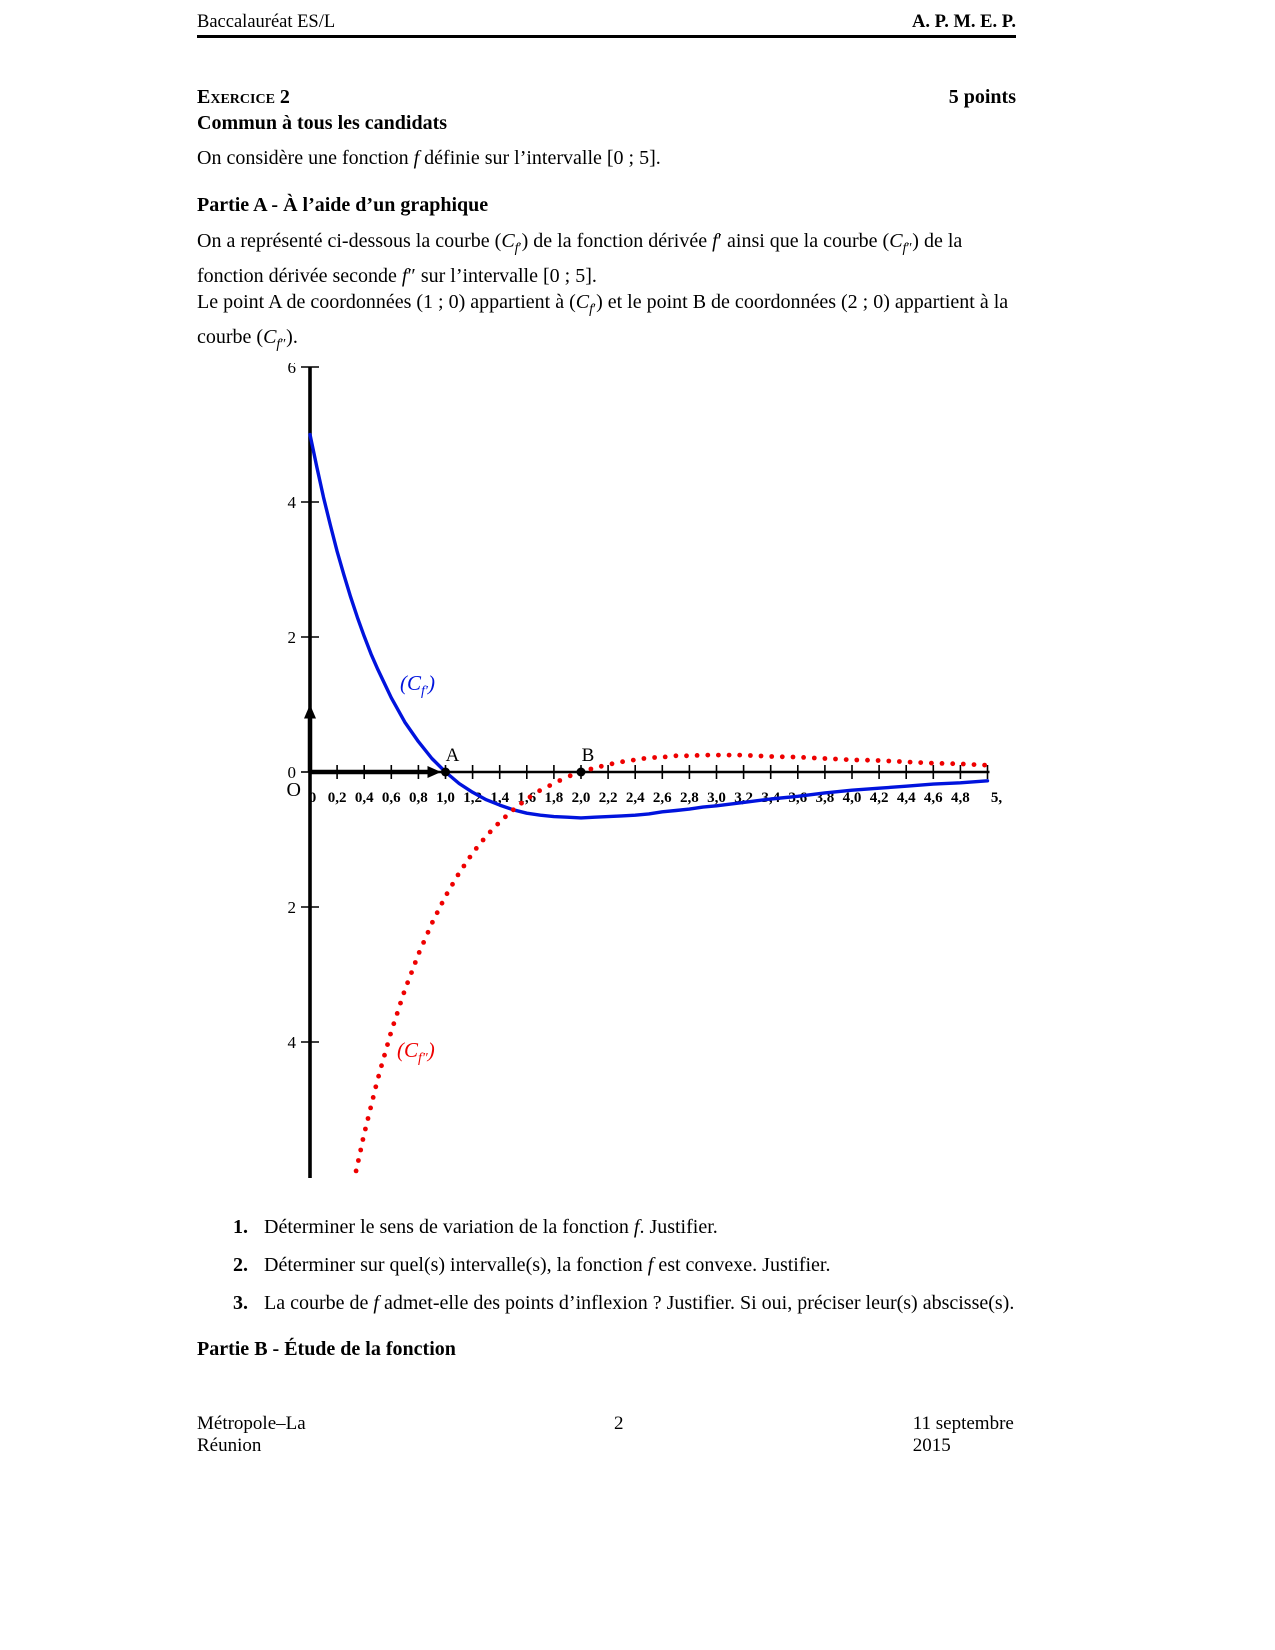  Describe the element at coordinates (852, 798) in the screenshot. I see `x-tick-label: 4,0` at that location.